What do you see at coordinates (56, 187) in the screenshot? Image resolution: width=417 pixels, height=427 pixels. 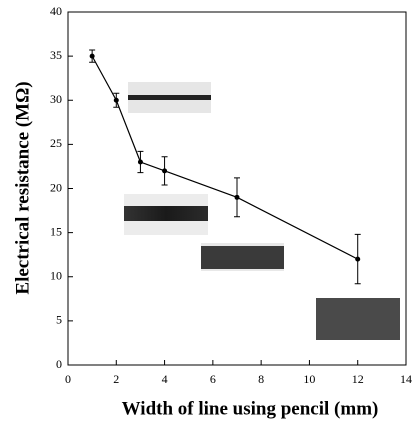 I see `y-tick-label: 20` at bounding box center [56, 187].